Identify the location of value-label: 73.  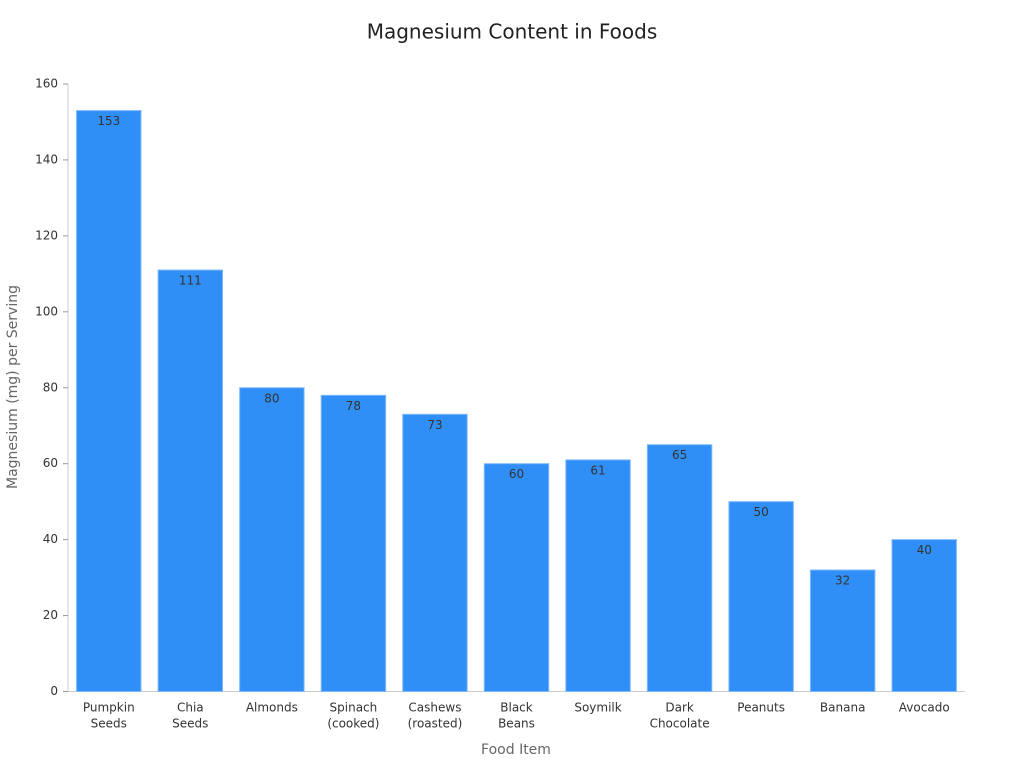
(434, 425).